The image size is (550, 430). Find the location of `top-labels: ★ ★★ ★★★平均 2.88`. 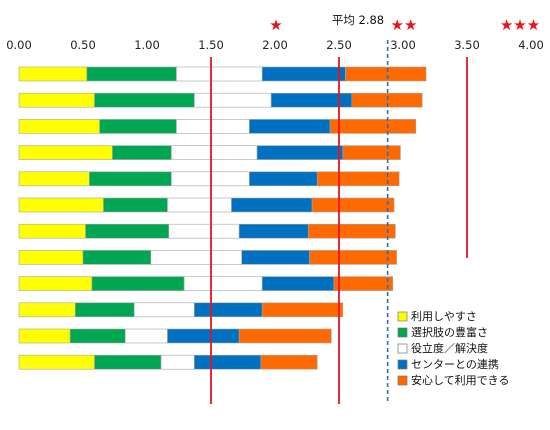

top-labels: ★ ★★ ★★★平均 2.88 is located at coordinates (404, 23).